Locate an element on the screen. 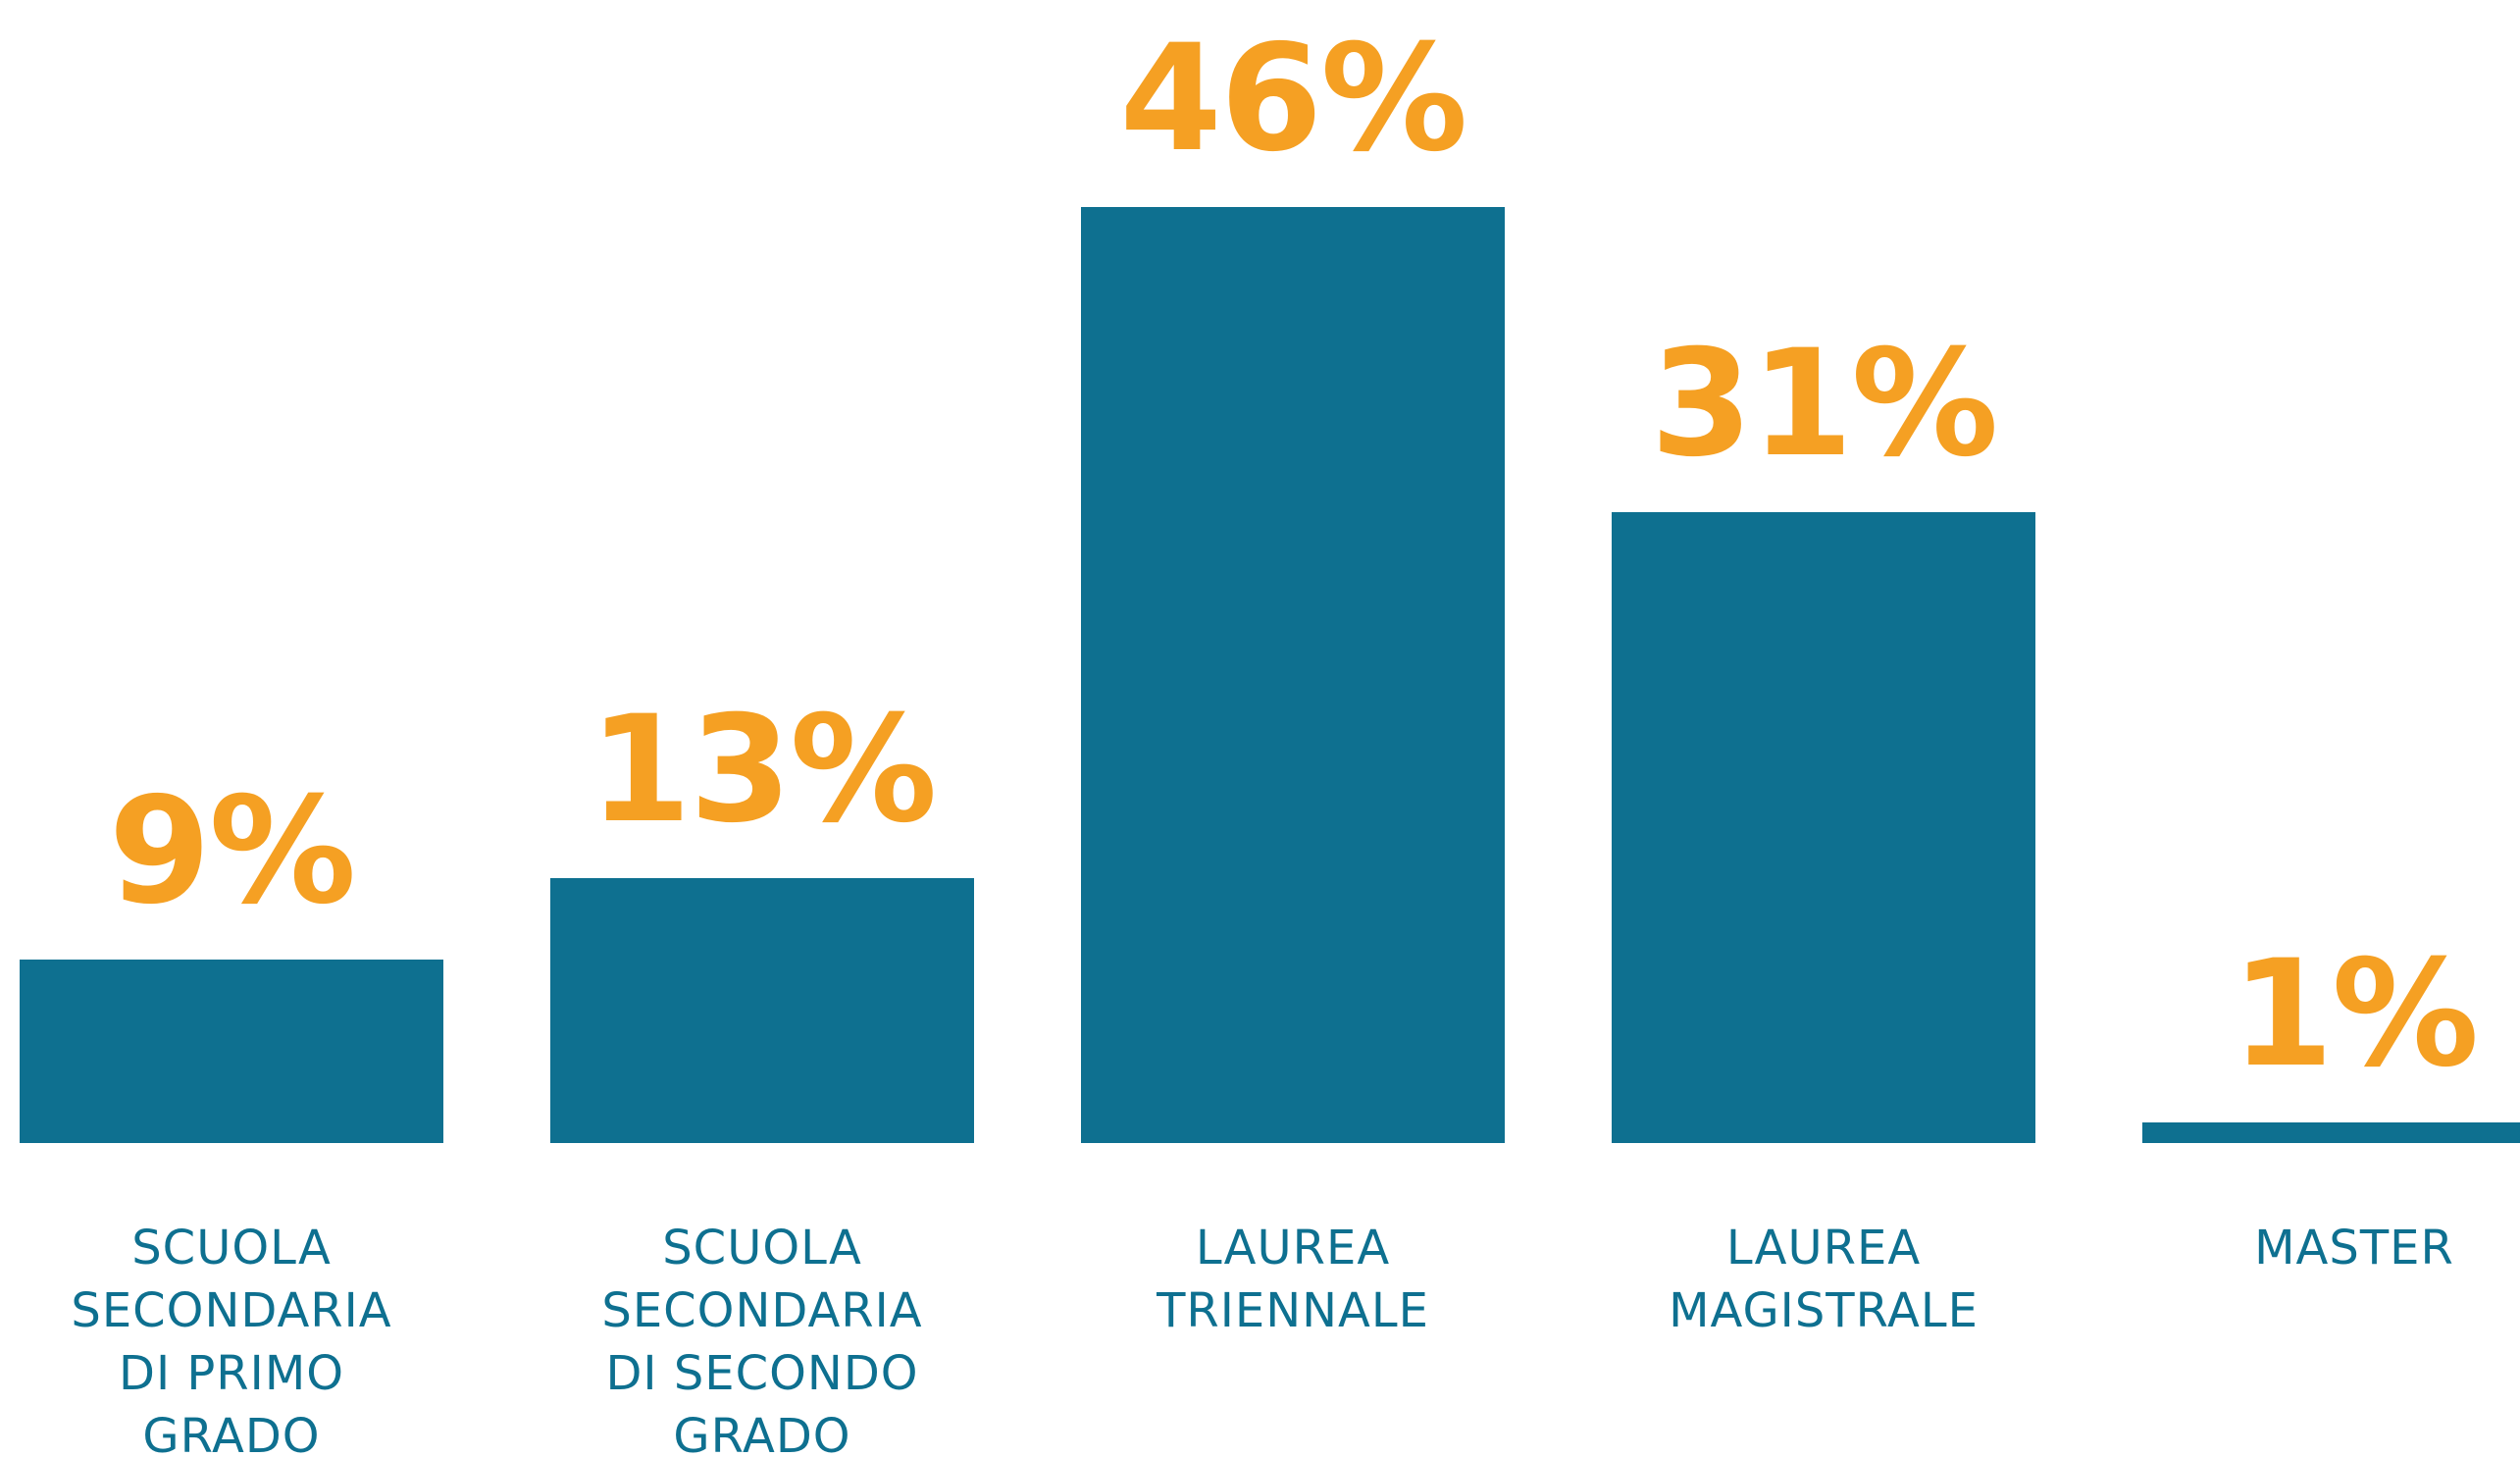 The image size is (2520, 1457). value-label: 13% is located at coordinates (763, 771).